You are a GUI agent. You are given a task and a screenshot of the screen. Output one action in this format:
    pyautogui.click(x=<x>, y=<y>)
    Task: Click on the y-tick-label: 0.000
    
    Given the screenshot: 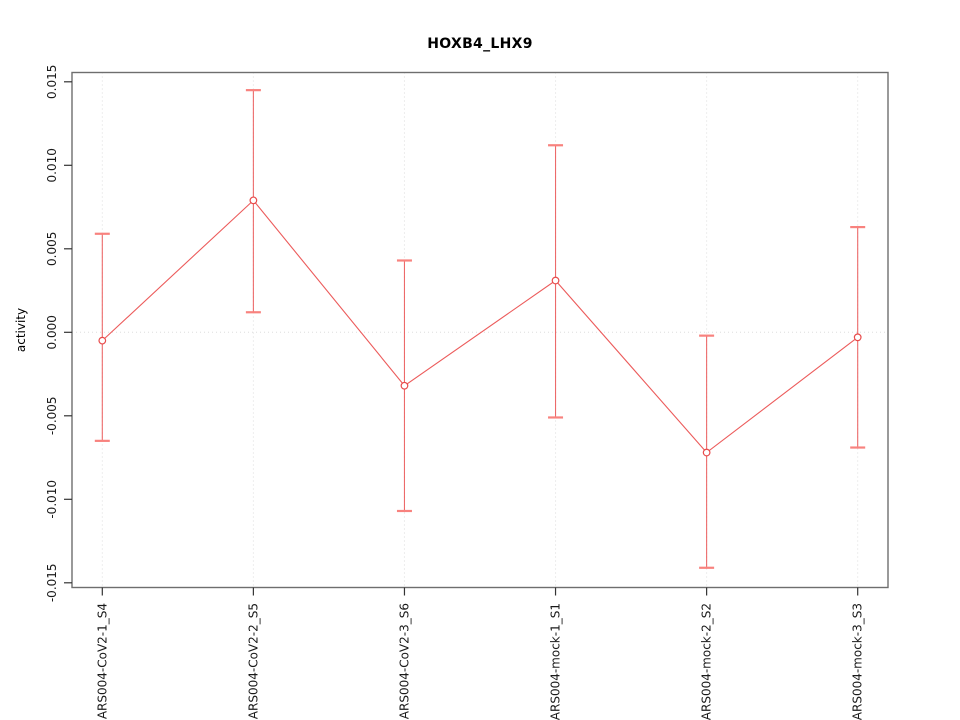 What is the action you would take?
    pyautogui.click(x=52, y=332)
    